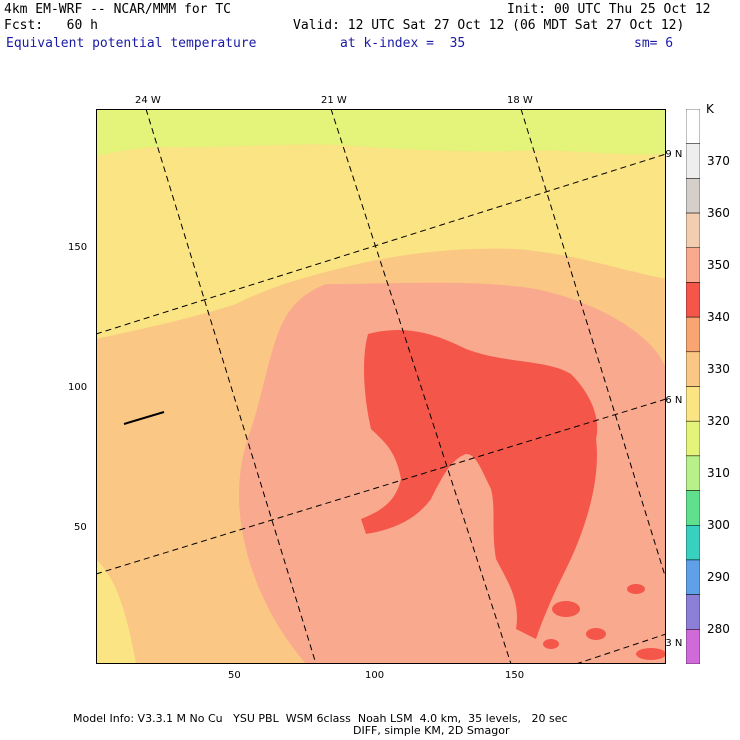 This screenshot has width=740, height=740. What do you see at coordinates (116, 611) in the screenshot?
I see `yellow-tongue-sw` at bounding box center [116, 611].